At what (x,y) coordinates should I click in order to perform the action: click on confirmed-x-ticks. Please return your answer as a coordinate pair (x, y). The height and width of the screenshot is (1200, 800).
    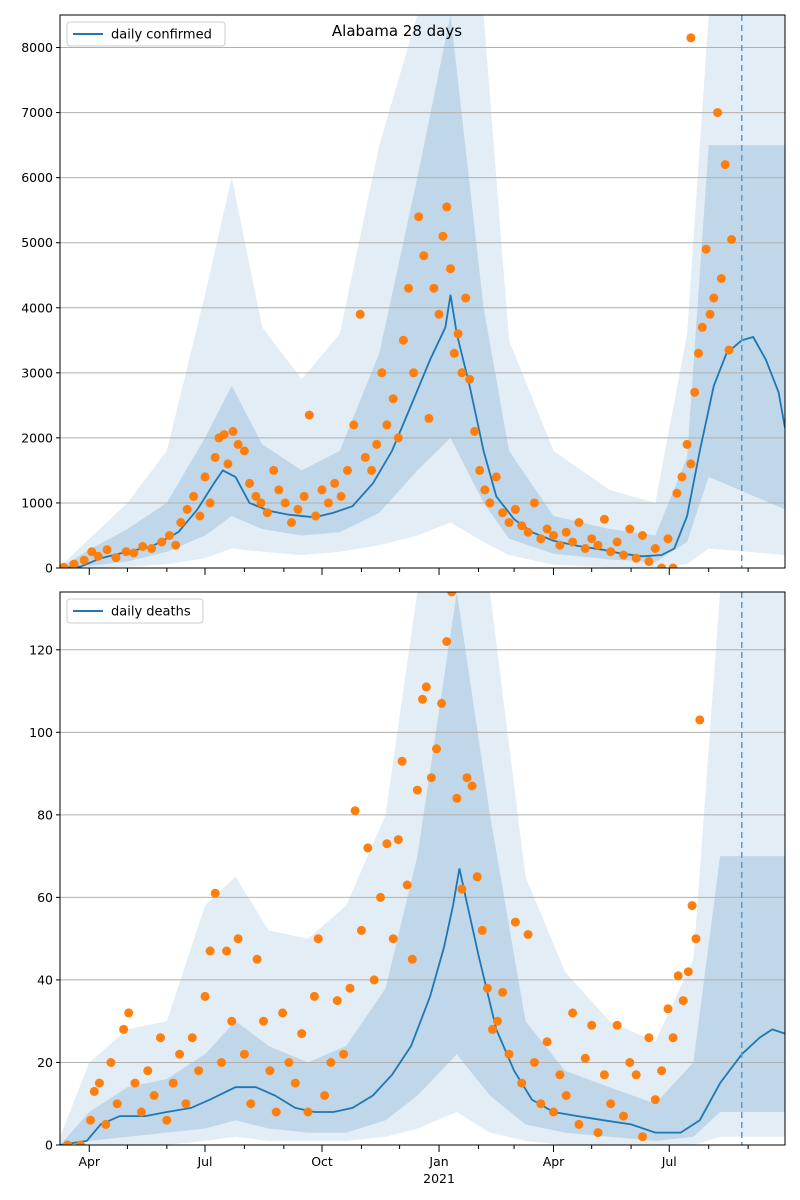
    Looking at the image, I should click on (418, 571).